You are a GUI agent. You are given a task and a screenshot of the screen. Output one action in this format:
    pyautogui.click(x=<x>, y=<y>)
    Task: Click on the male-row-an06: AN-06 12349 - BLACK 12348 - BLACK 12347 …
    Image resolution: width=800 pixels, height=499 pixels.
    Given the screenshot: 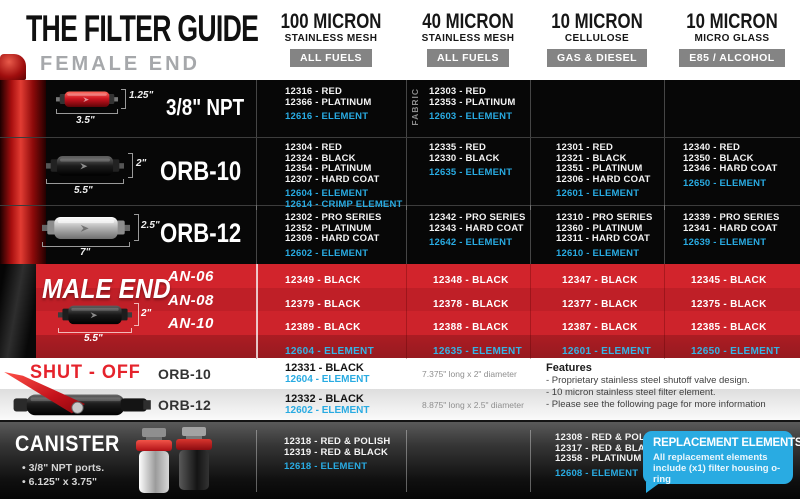 What is the action you would take?
    pyautogui.click(x=400, y=276)
    